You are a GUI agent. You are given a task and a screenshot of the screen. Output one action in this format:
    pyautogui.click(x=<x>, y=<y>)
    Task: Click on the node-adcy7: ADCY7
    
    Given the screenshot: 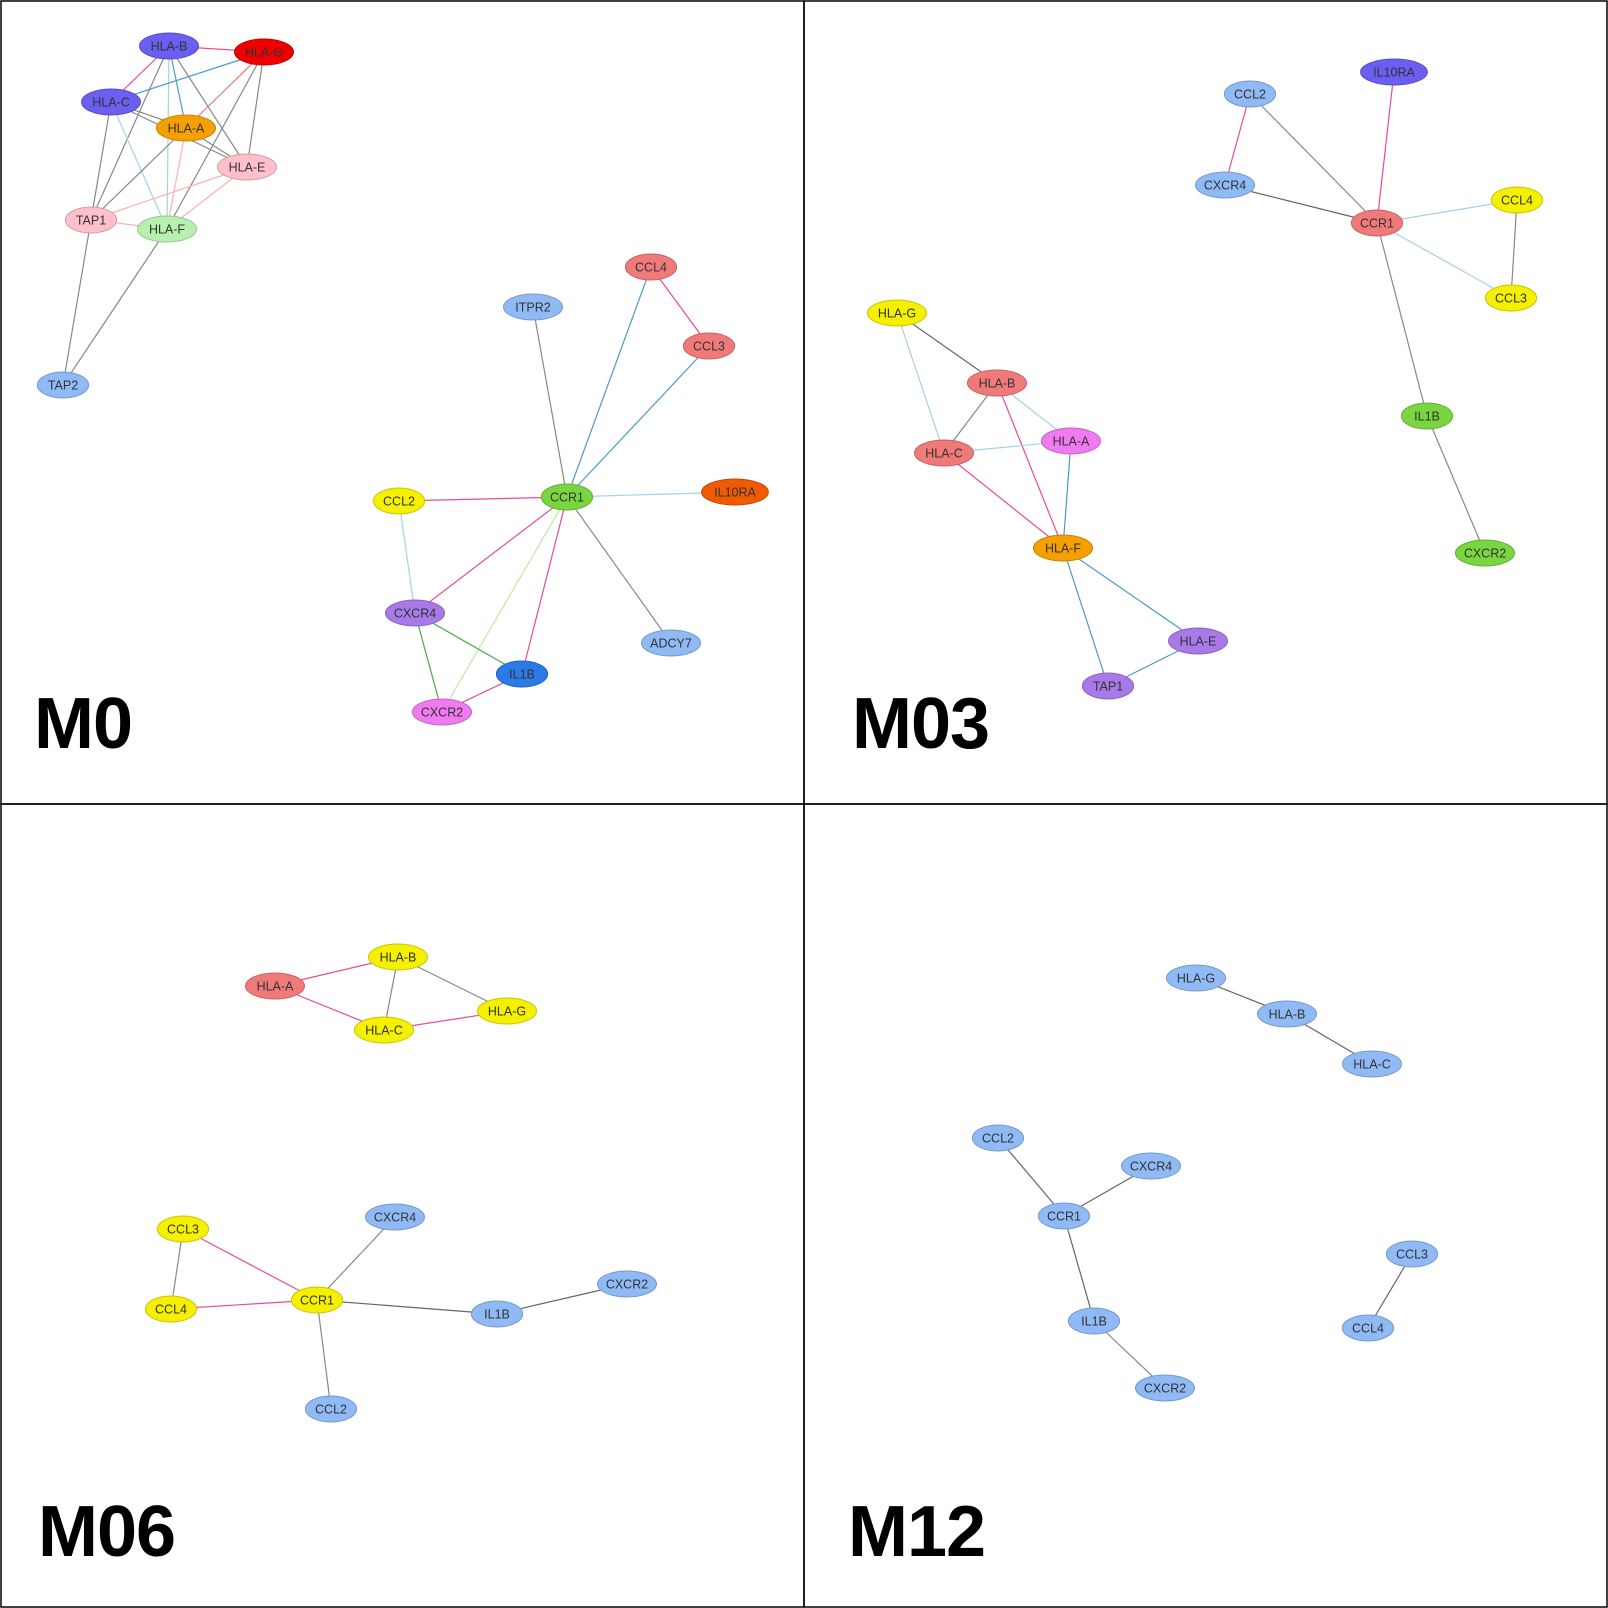 What is the action you would take?
    pyautogui.click(x=671, y=643)
    